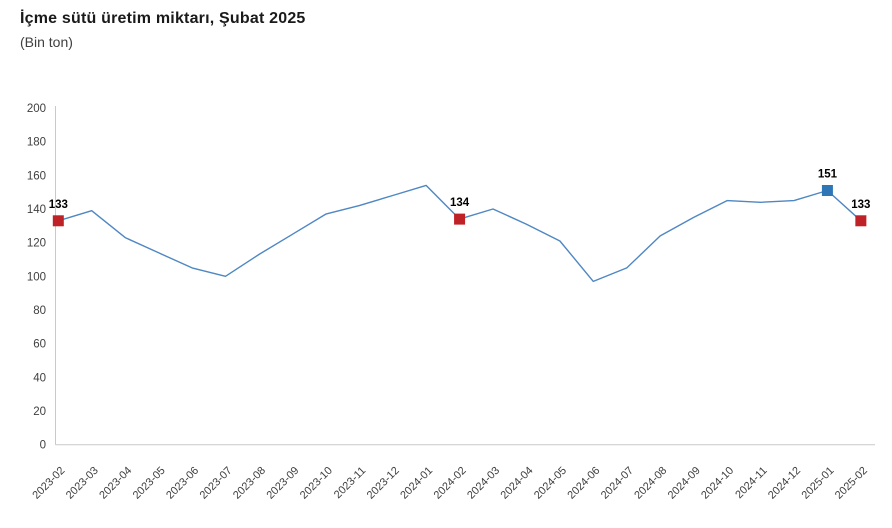 The height and width of the screenshot is (528, 892). I want to click on x-axis-tick-label: 2023-07, so click(216, 483).